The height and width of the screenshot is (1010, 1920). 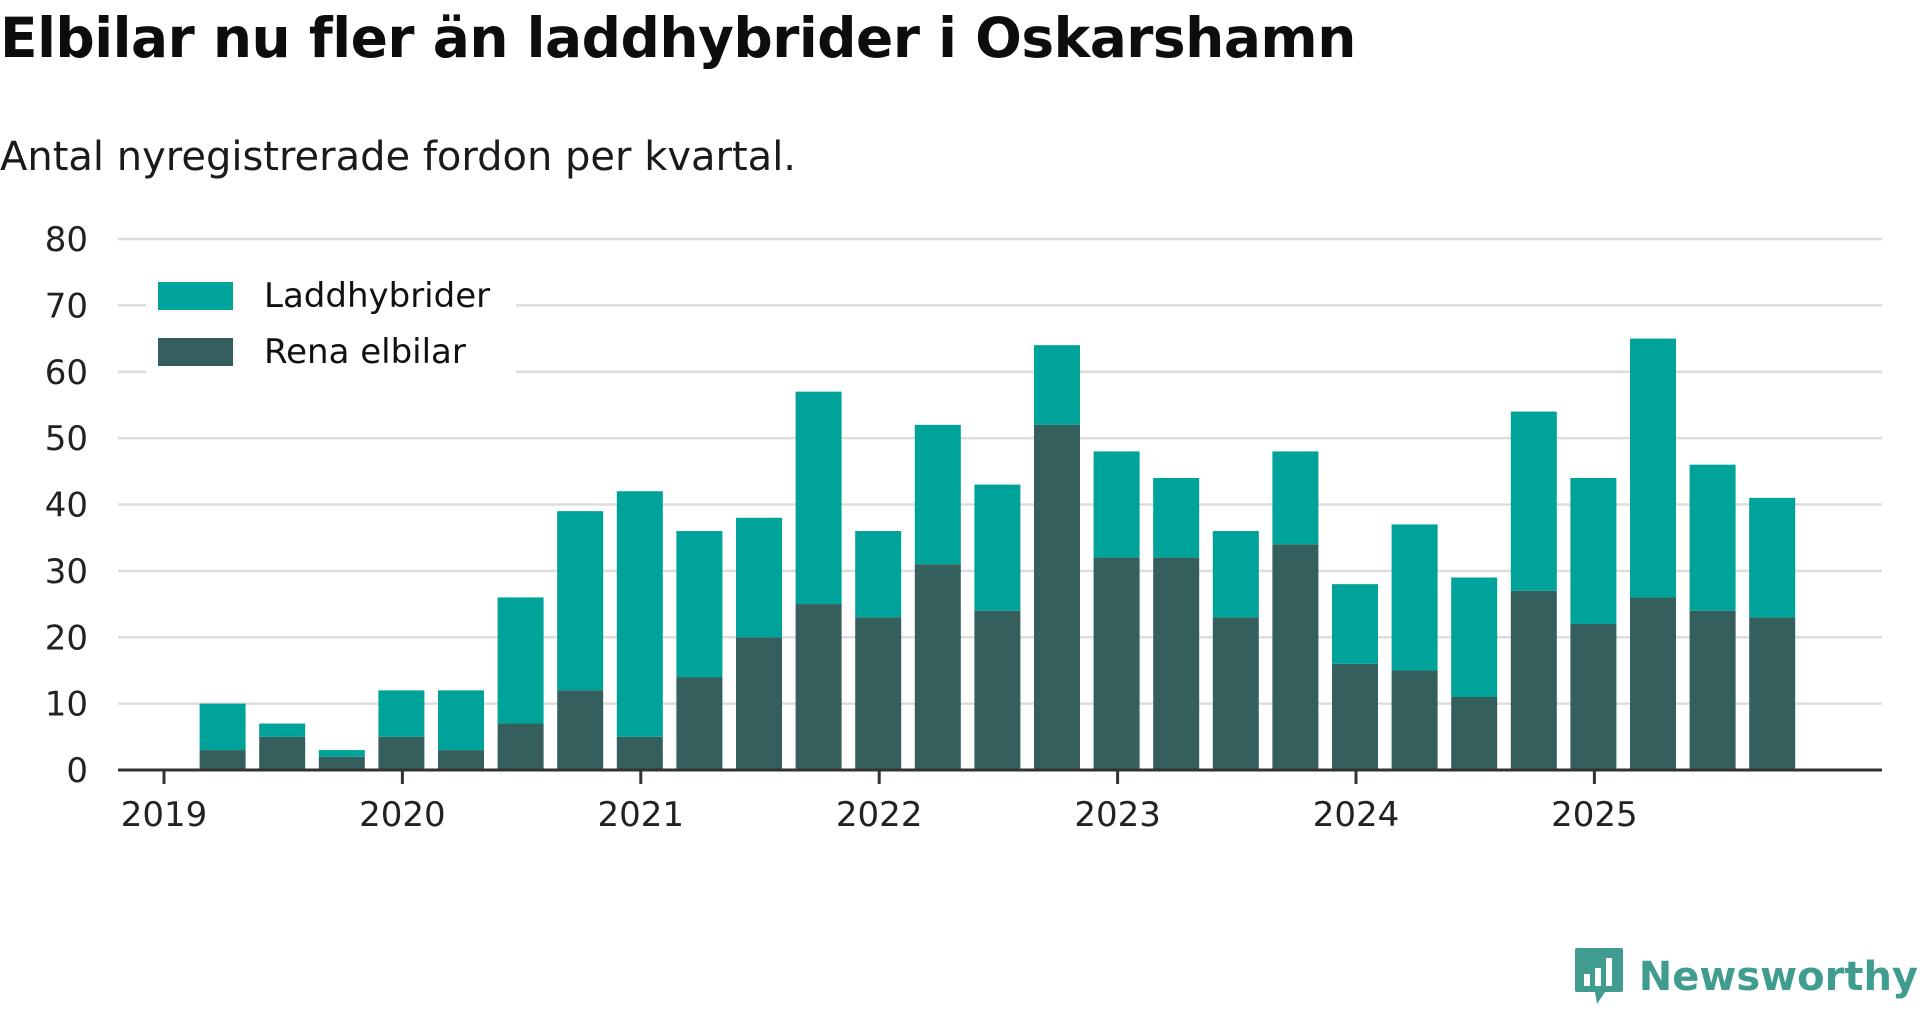 I want to click on legend-label-rena-elbilar: Rena elbilar, so click(x=365, y=352).